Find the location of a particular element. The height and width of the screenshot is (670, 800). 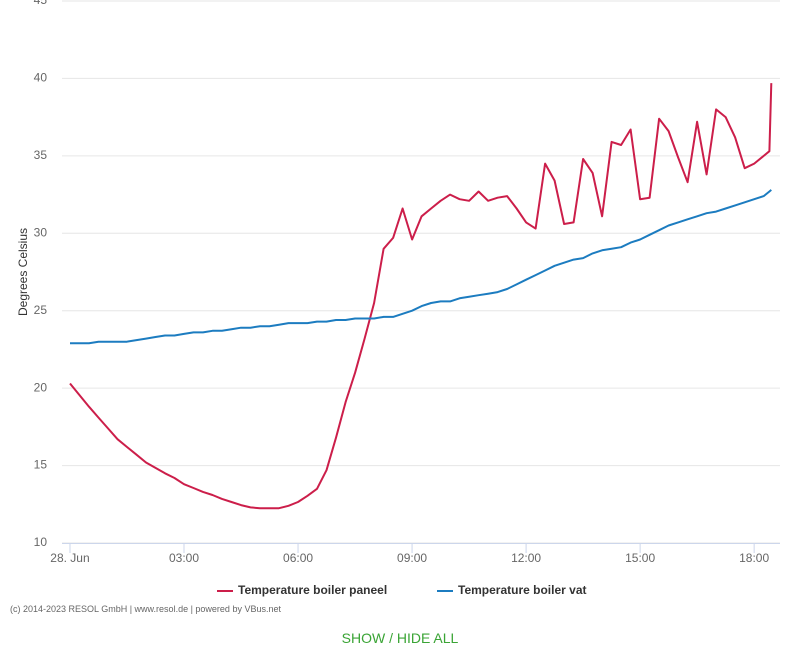

show-hide-all: SHOW / HIDE ALL is located at coordinates (400, 638).